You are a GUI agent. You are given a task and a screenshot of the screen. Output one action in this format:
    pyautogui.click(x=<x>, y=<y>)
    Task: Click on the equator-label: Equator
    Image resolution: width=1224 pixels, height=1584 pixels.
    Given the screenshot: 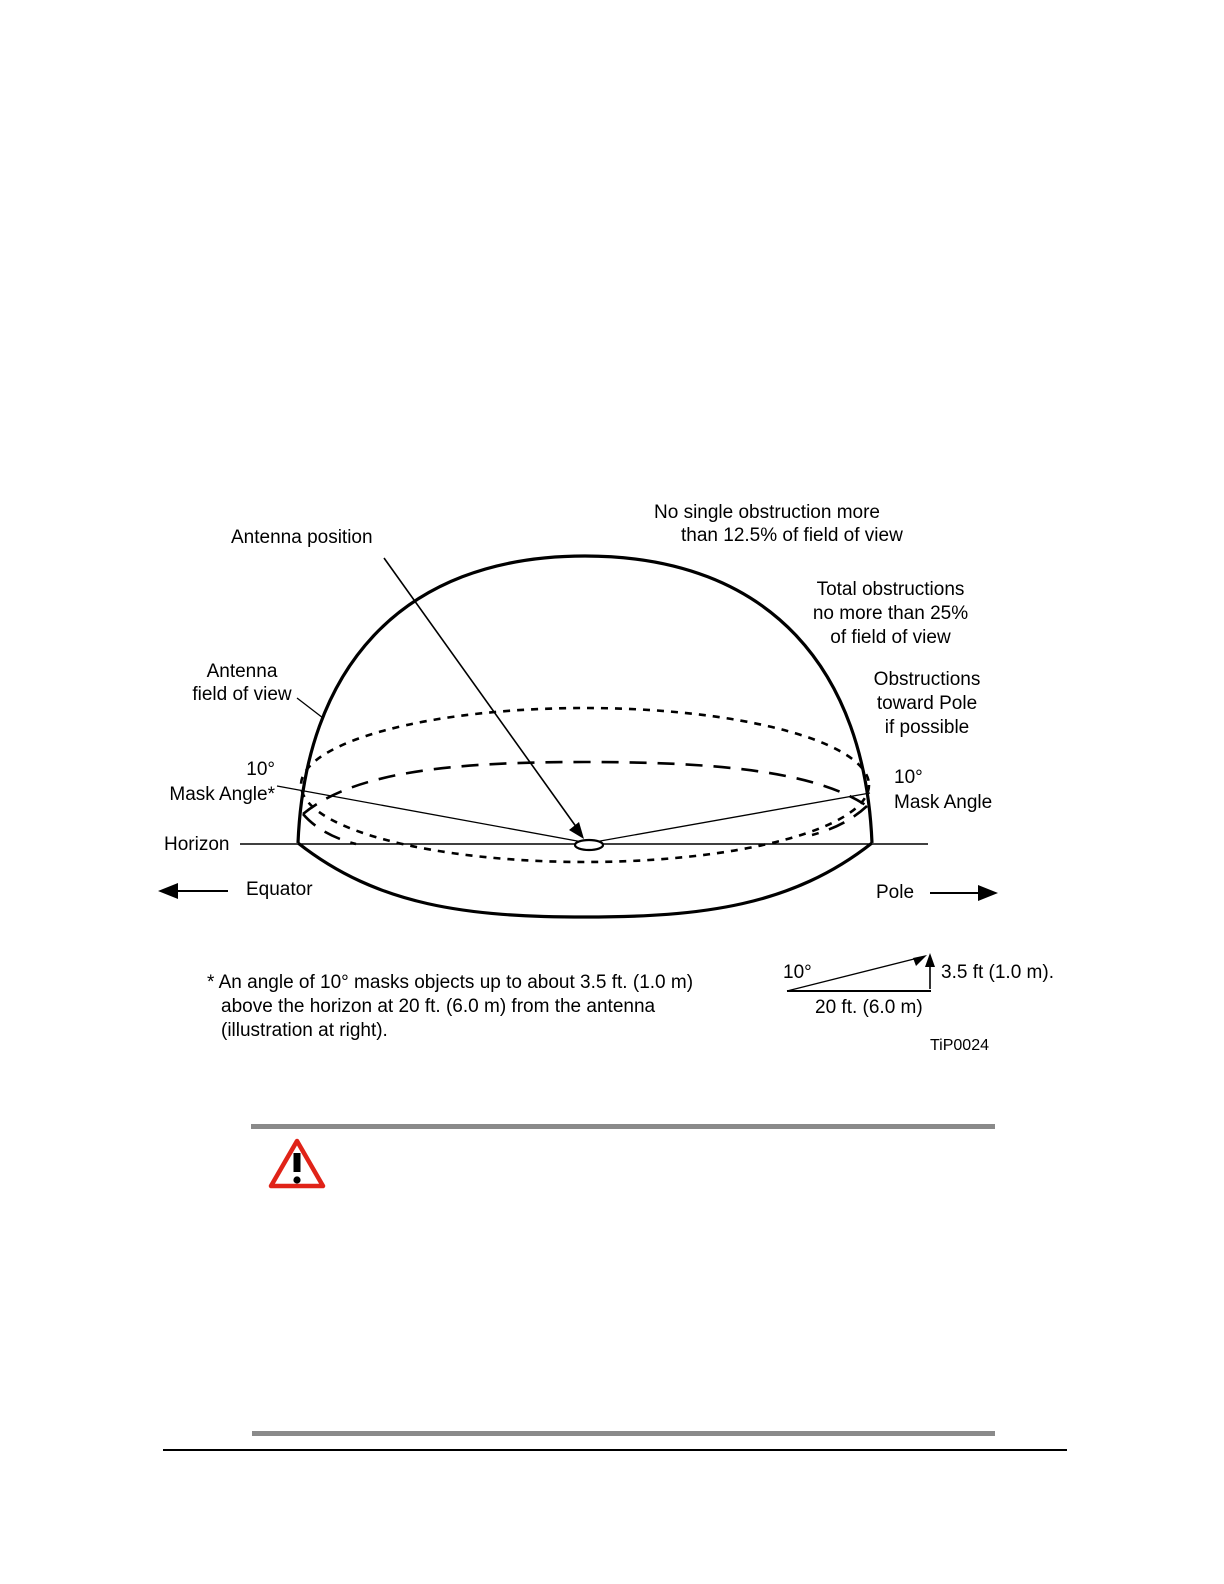 What is the action you would take?
    pyautogui.click(x=279, y=889)
    